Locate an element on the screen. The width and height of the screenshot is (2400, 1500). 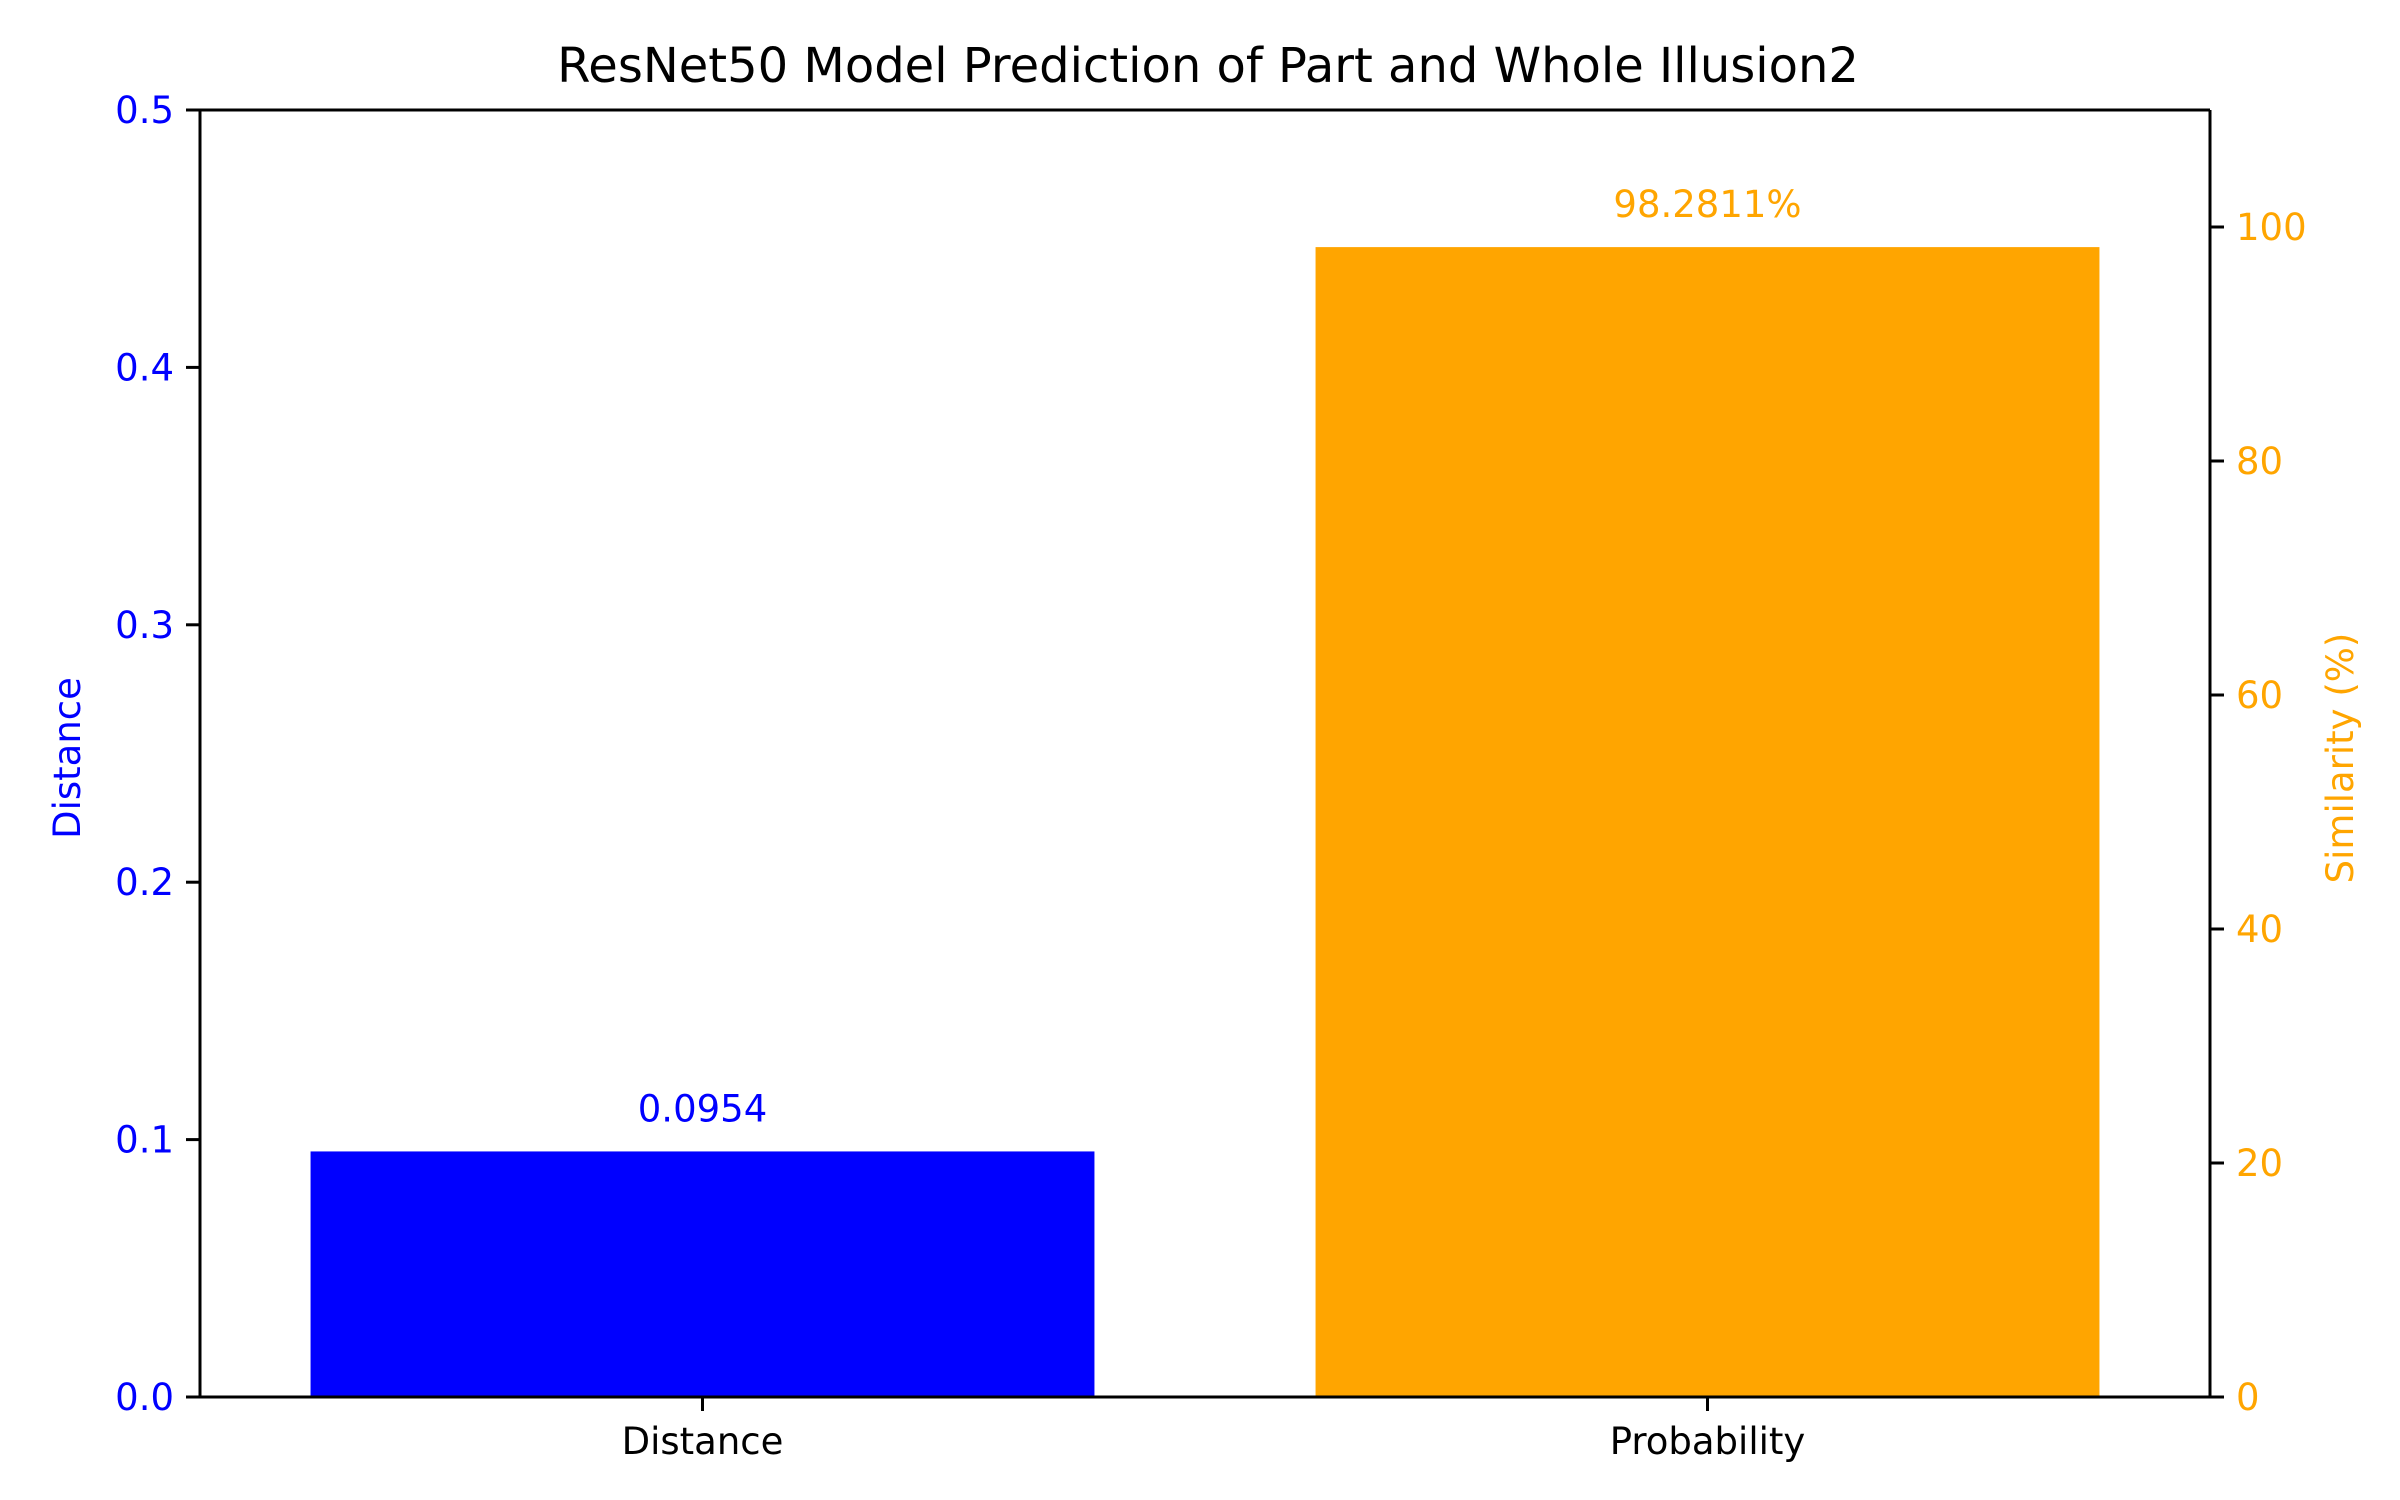
right-tick-label: 20 is located at coordinates (2259, 1163).